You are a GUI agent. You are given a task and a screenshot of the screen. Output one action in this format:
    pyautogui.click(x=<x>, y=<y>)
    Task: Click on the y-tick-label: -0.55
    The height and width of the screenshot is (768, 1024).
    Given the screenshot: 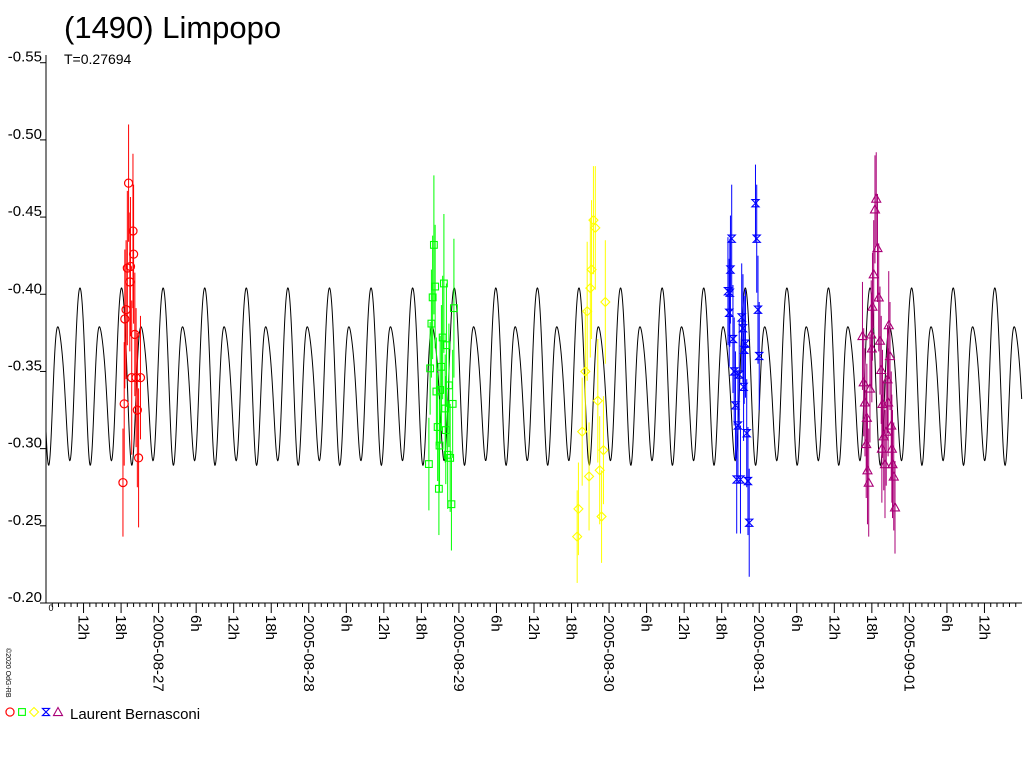 What is the action you would take?
    pyautogui.click(x=25, y=57)
    